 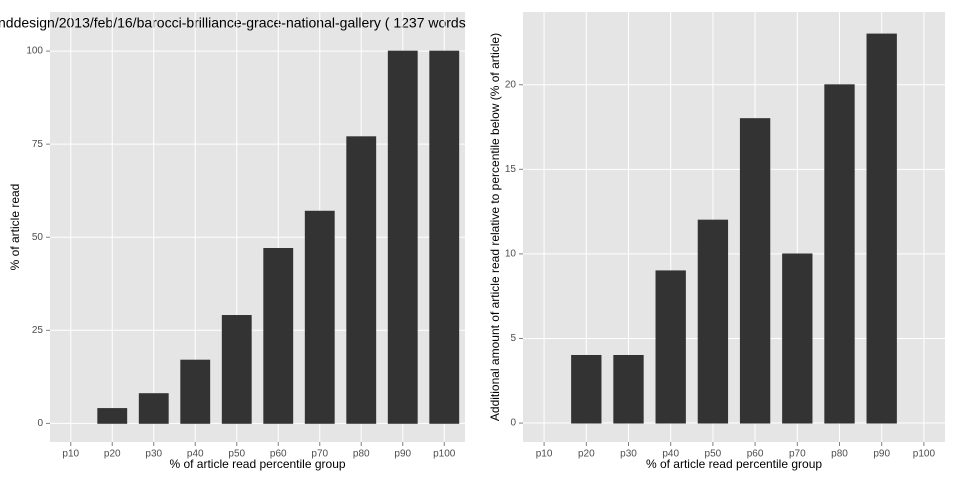 I want to click on y-tick-label: 25, so click(x=38, y=330).